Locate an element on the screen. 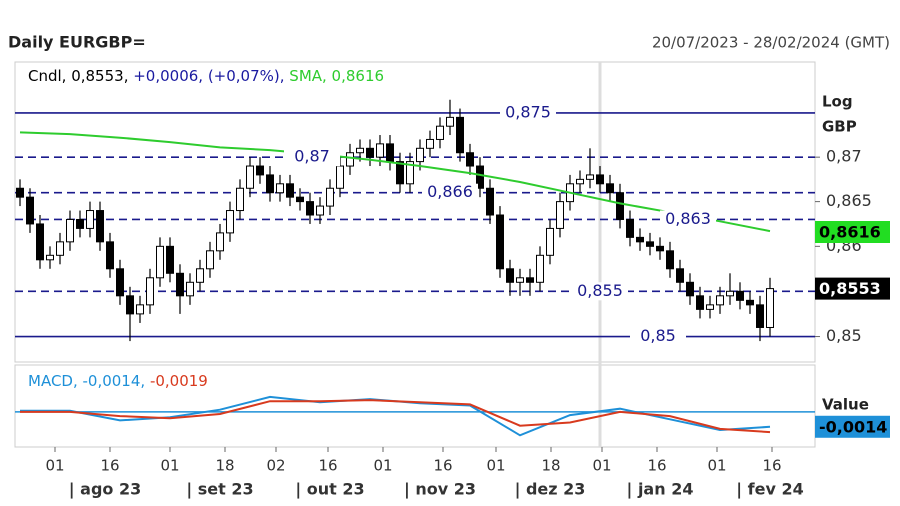  y-tick-label: 0,87 is located at coordinates (844, 156).